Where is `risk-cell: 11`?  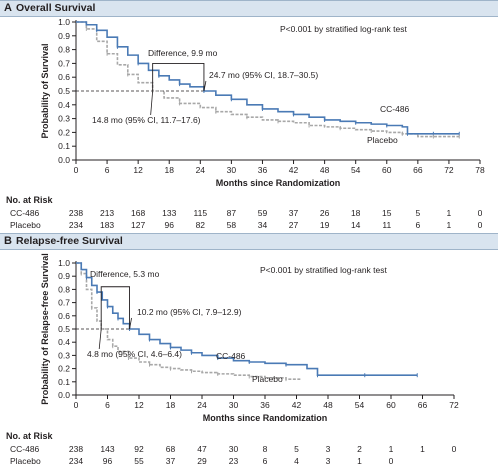
risk-cell: 11 is located at coordinates (386, 225).